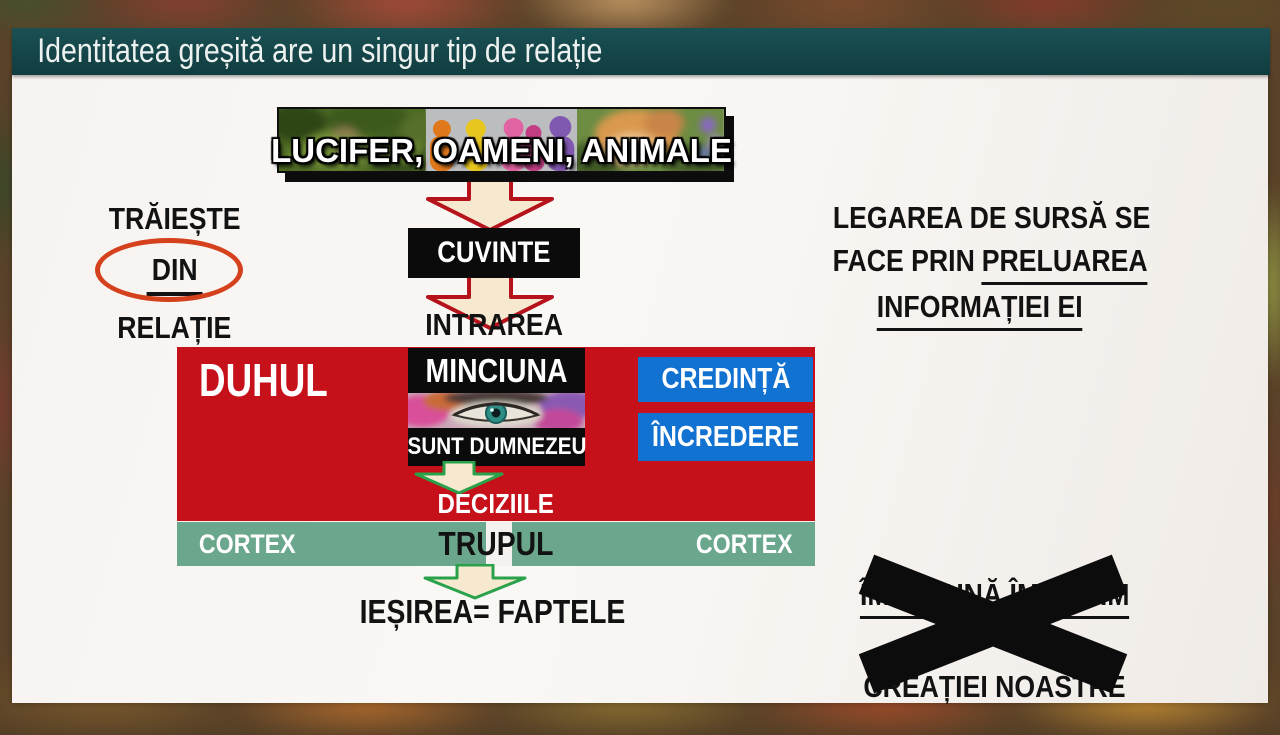 The image size is (1280, 735). I want to click on sunt-dumnezeu-box: SUNT DUMNEZEU, so click(496, 447).